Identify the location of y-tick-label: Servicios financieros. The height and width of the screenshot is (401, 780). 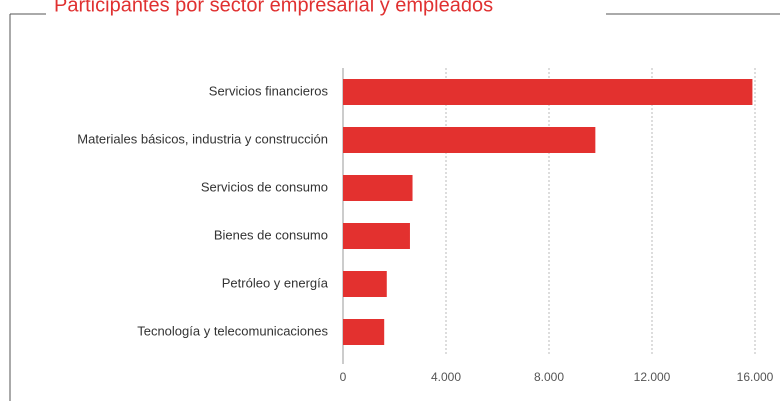
(269, 90).